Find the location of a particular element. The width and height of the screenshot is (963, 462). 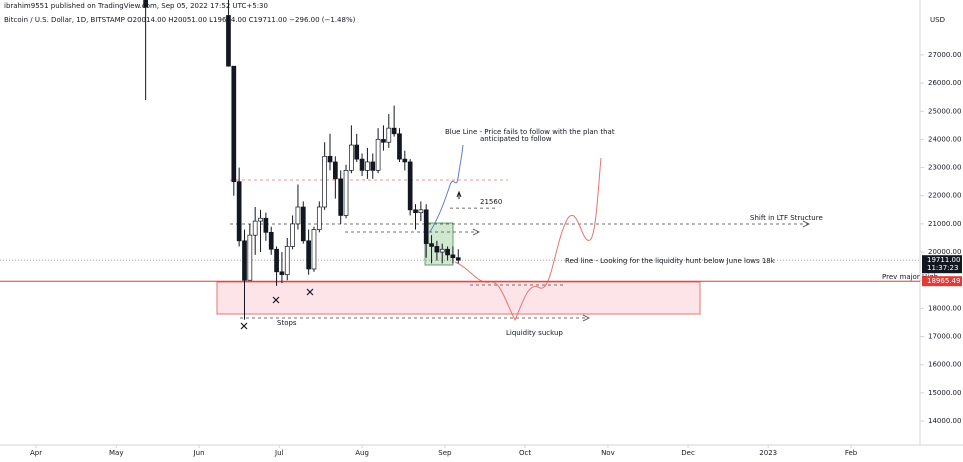

annotation: anticipated to follow is located at coordinates (516, 139).